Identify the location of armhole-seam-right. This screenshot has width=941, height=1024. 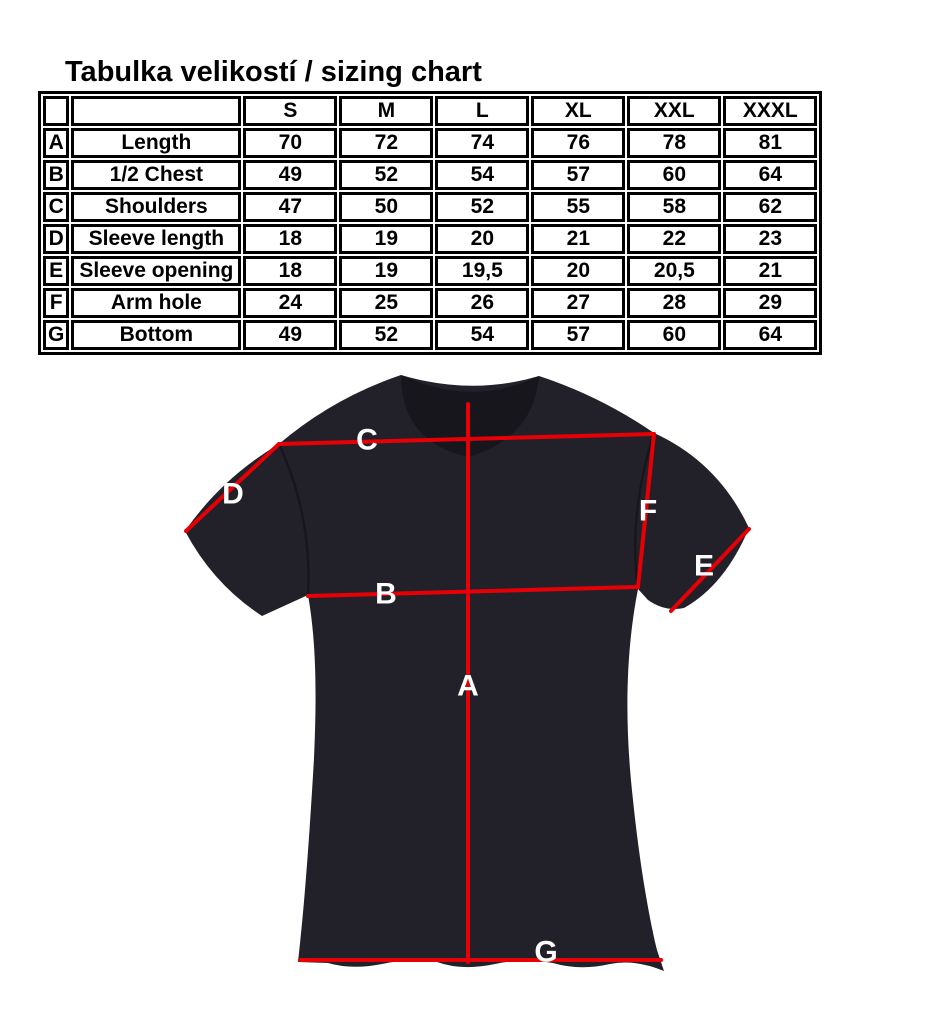
(645, 511).